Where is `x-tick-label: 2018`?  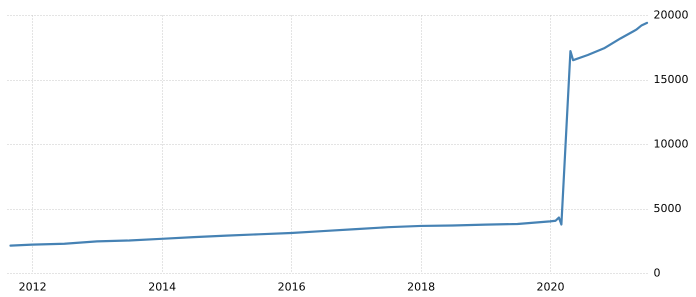 x-tick-label: 2018 is located at coordinates (421, 287).